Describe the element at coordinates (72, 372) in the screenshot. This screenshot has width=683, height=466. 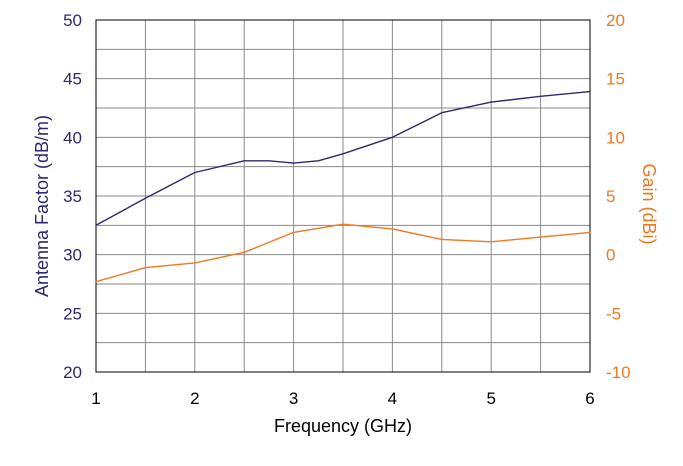
I see `y-left-tick-label: 20` at that location.